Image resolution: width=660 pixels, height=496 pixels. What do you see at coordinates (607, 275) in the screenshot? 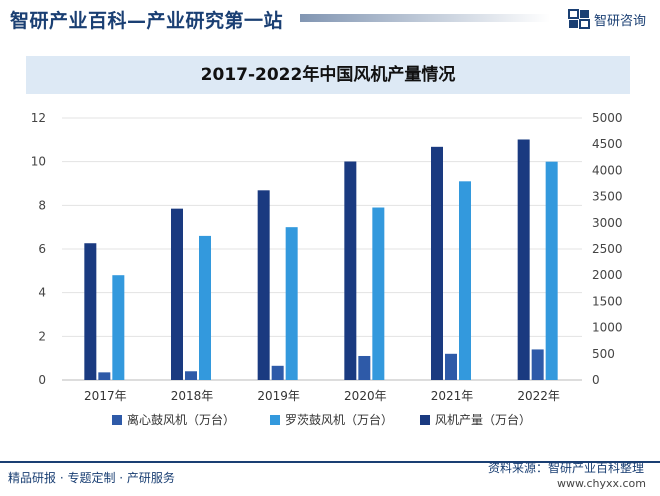
I see `y-right-tick-label: 2000` at bounding box center [607, 275].